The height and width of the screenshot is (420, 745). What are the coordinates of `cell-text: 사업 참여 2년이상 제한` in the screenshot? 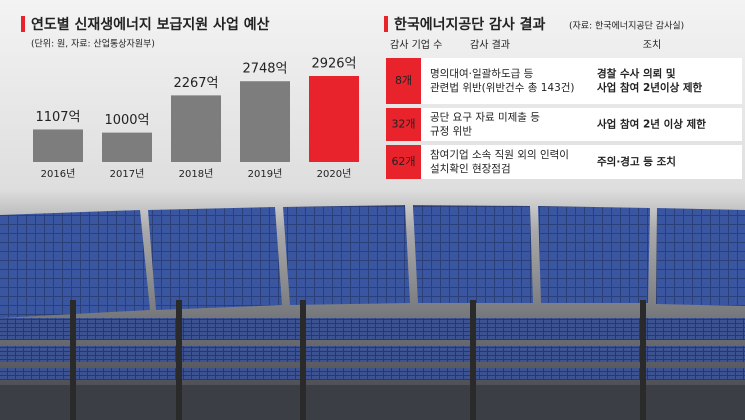 It's located at (650, 87).